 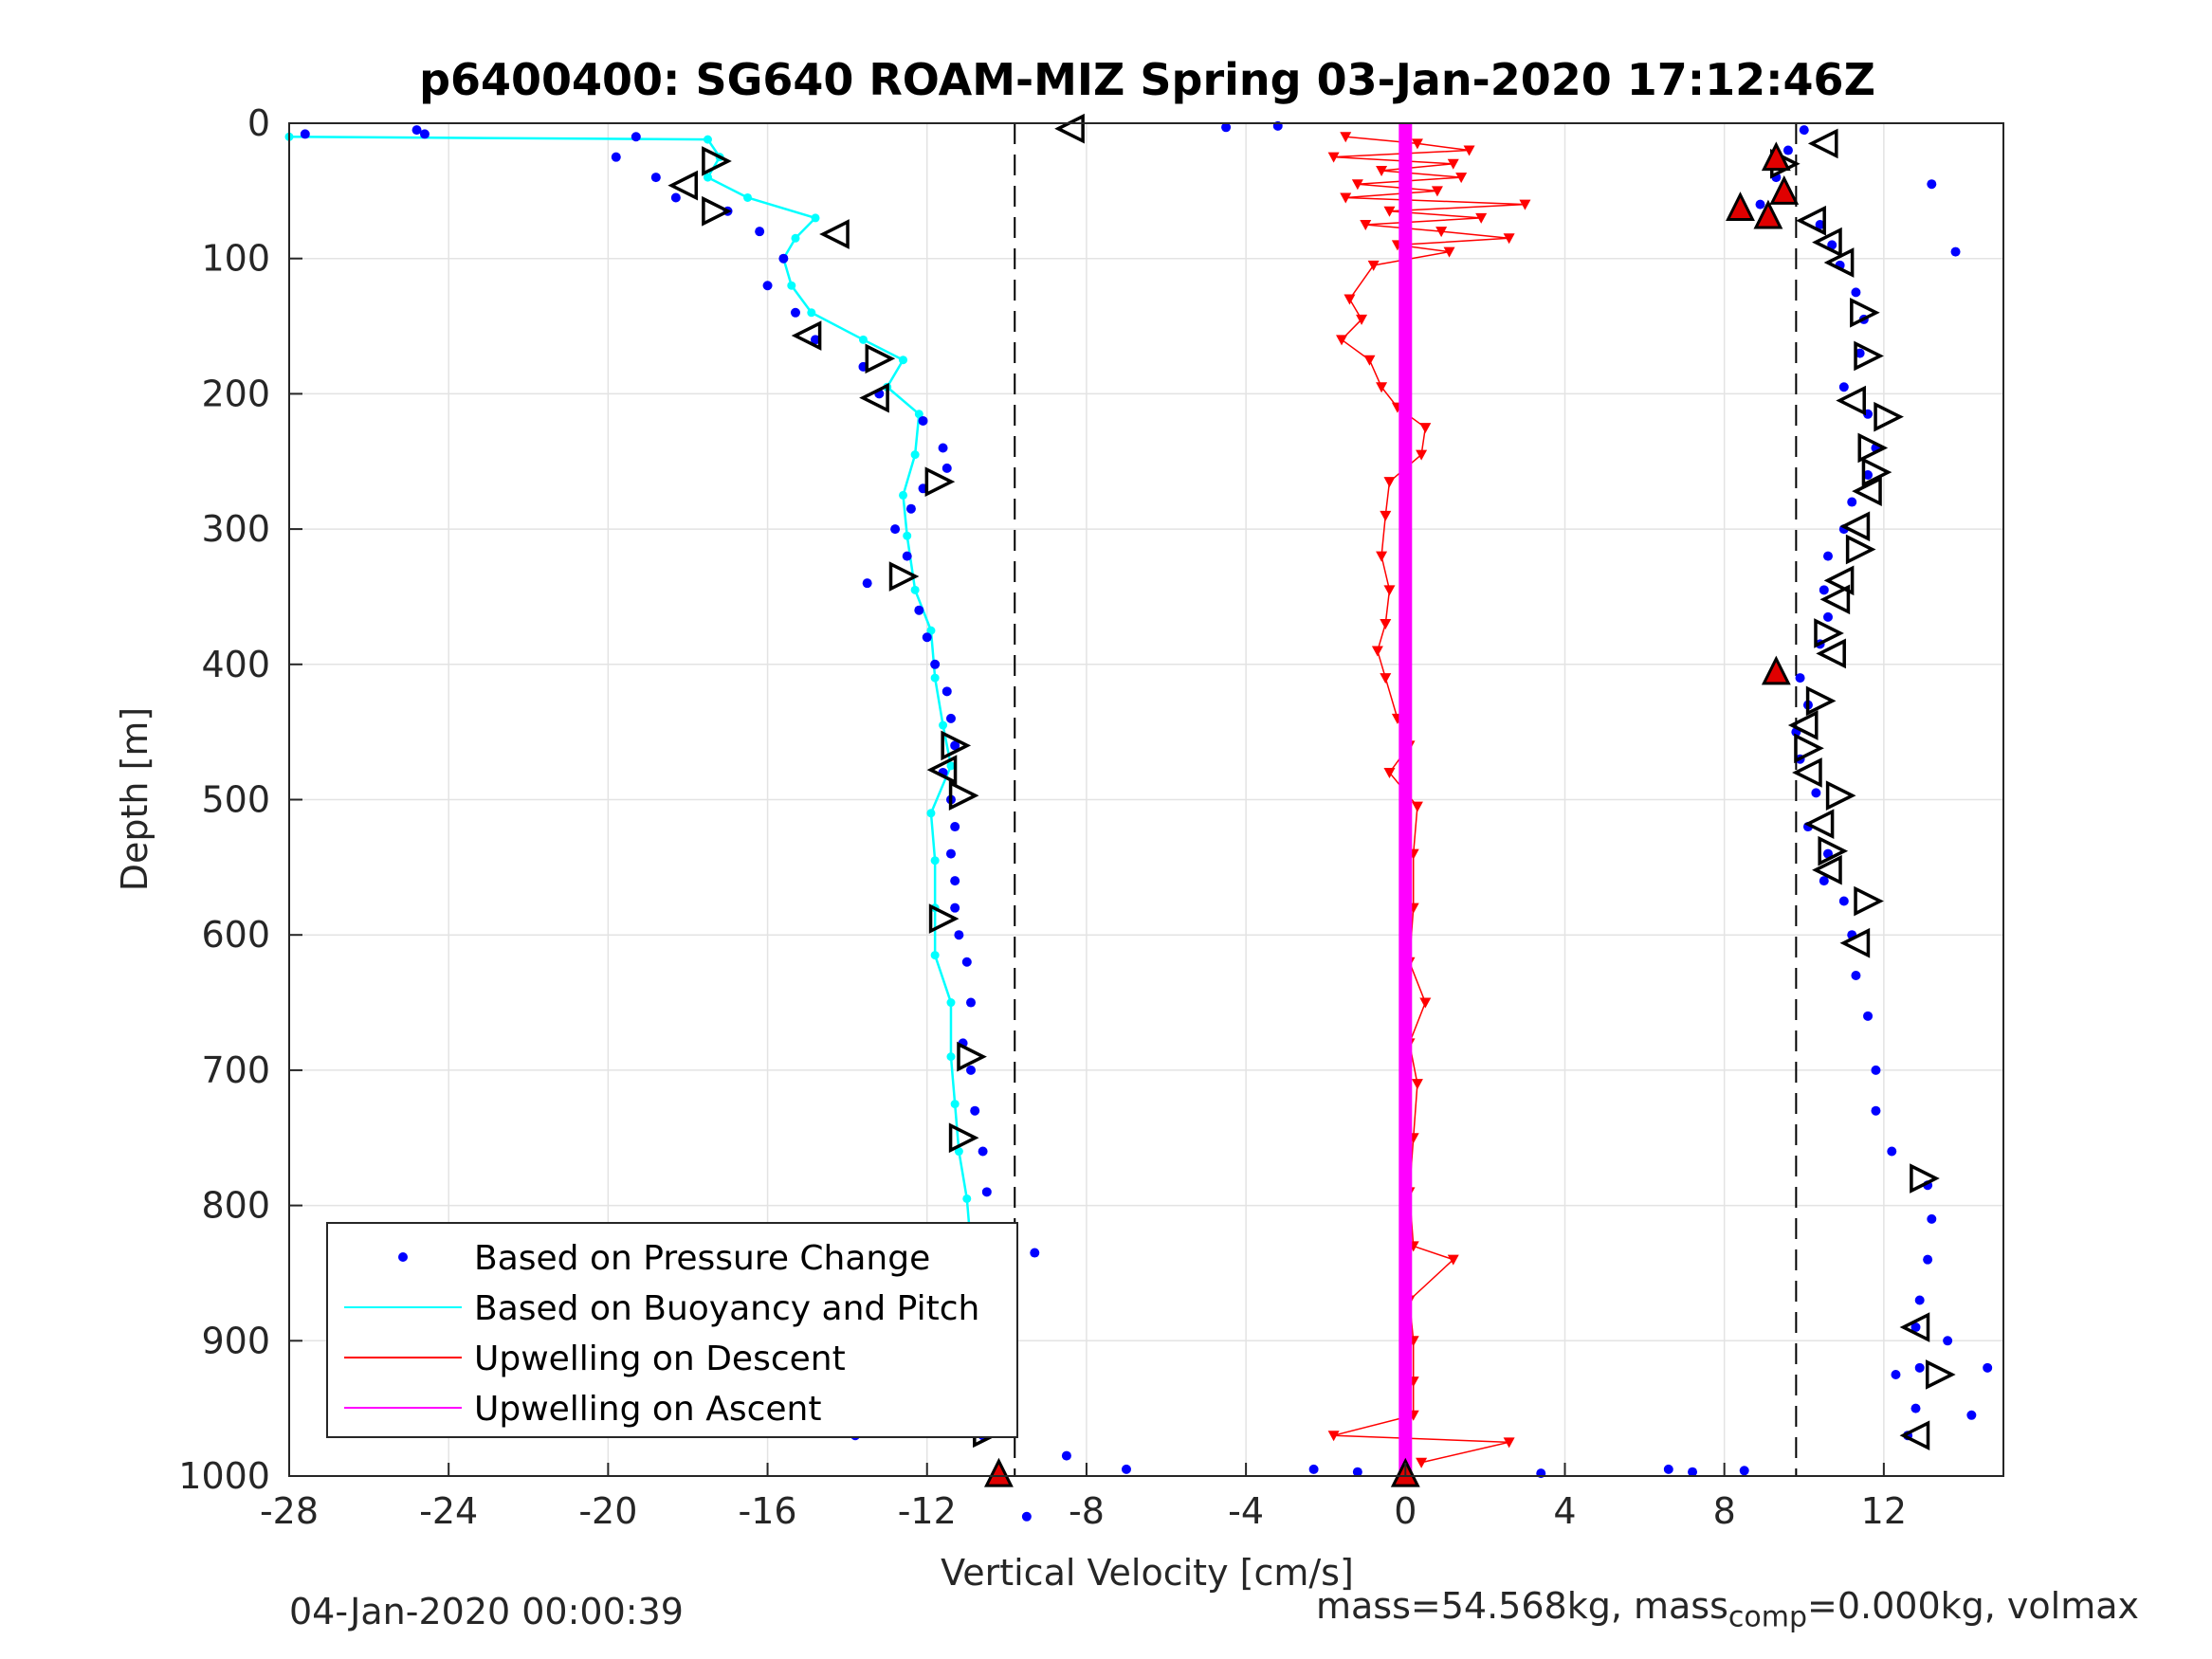 What do you see at coordinates (235, 529) in the screenshot?
I see `y-tick-label: 300` at bounding box center [235, 529].